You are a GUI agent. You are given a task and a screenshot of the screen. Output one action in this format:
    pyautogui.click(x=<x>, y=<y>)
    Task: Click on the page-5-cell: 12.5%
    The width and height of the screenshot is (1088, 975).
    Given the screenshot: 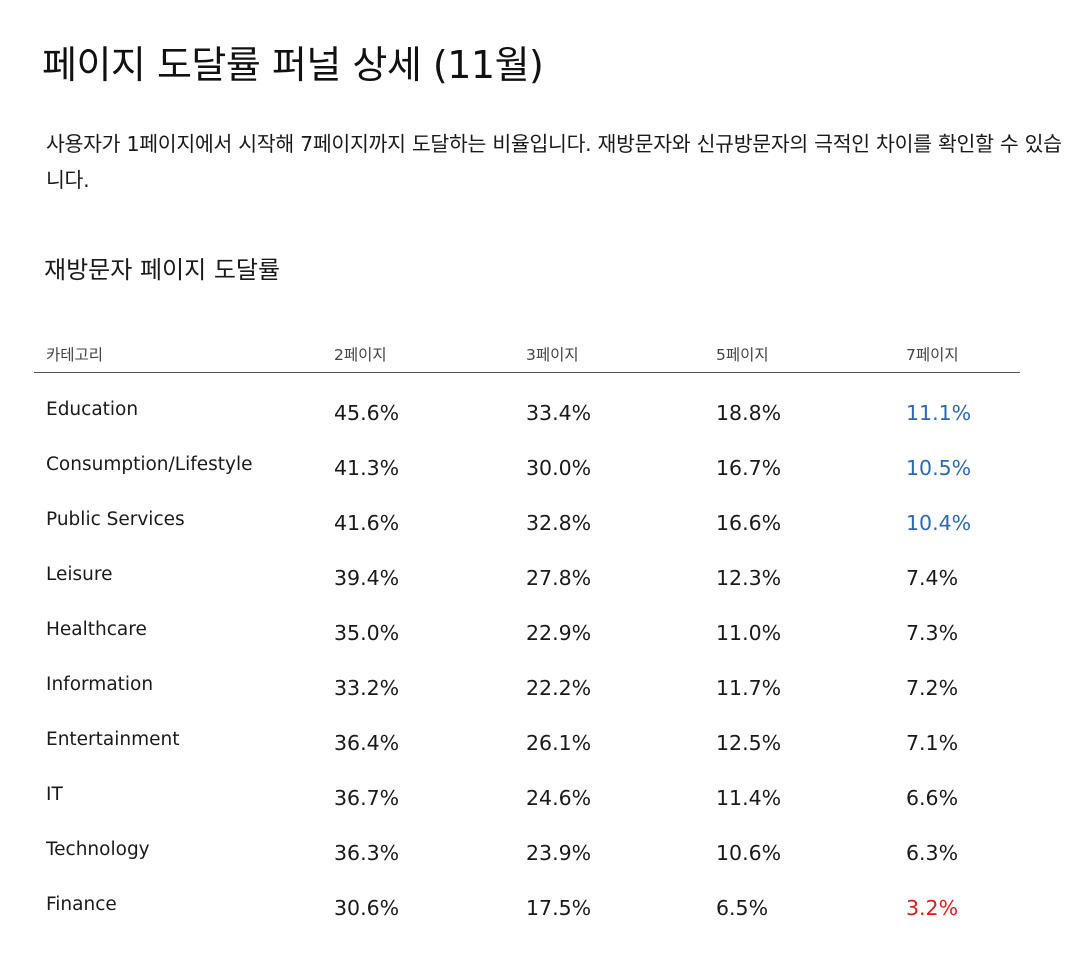 What is the action you would take?
    pyautogui.click(x=749, y=743)
    